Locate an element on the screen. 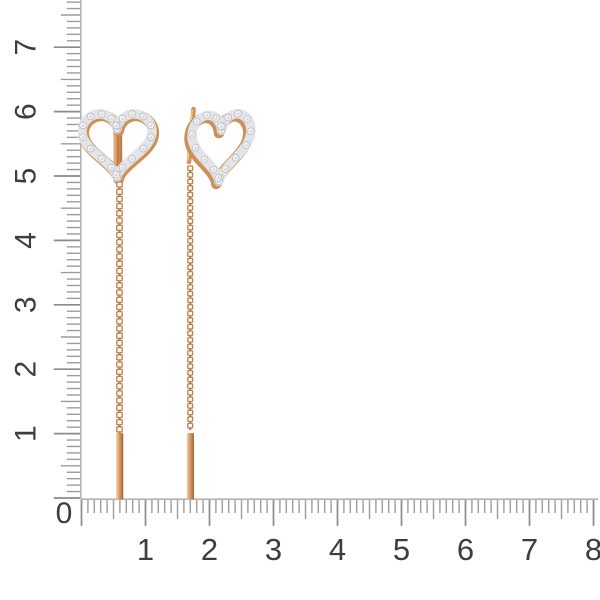  horizontal-ruler-number: 2 is located at coordinates (209, 549).